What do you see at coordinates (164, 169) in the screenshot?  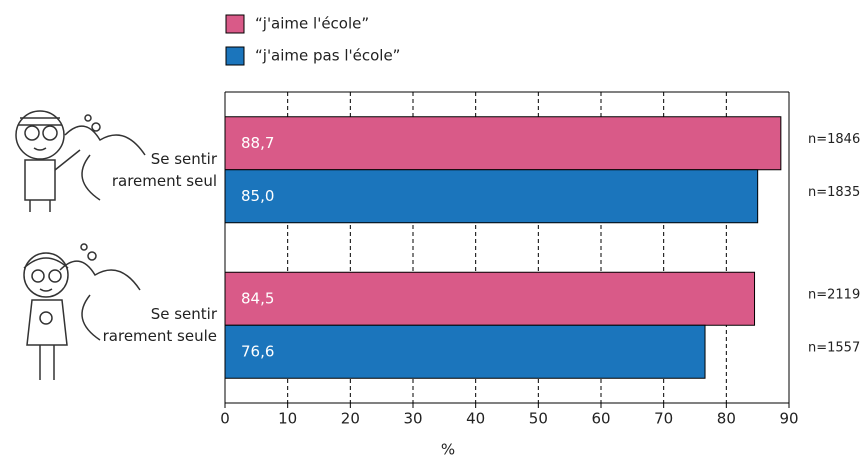 I see `category-label: Se sentir rarement seul` at bounding box center [164, 169].